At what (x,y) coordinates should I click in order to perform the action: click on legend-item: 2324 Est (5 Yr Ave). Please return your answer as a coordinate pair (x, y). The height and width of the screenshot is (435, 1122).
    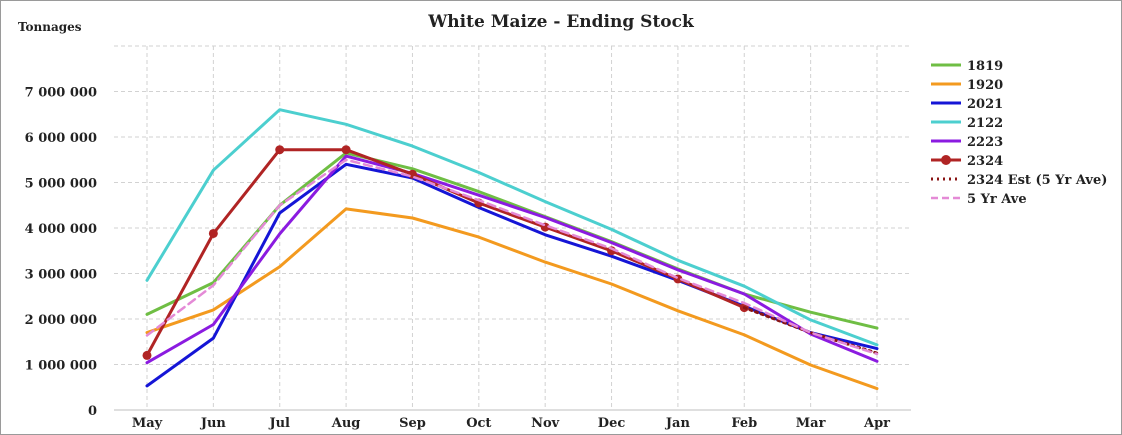
    Looking at the image, I should click on (1019, 180).